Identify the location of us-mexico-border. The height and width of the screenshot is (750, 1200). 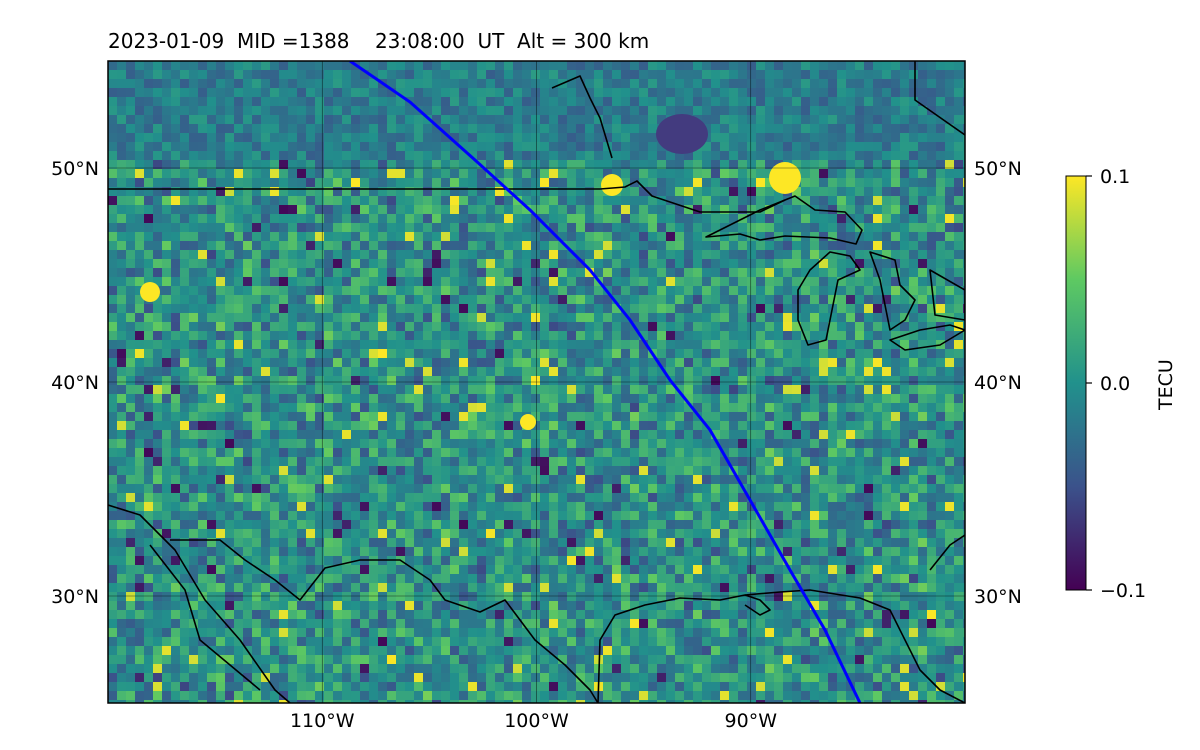
(384, 621).